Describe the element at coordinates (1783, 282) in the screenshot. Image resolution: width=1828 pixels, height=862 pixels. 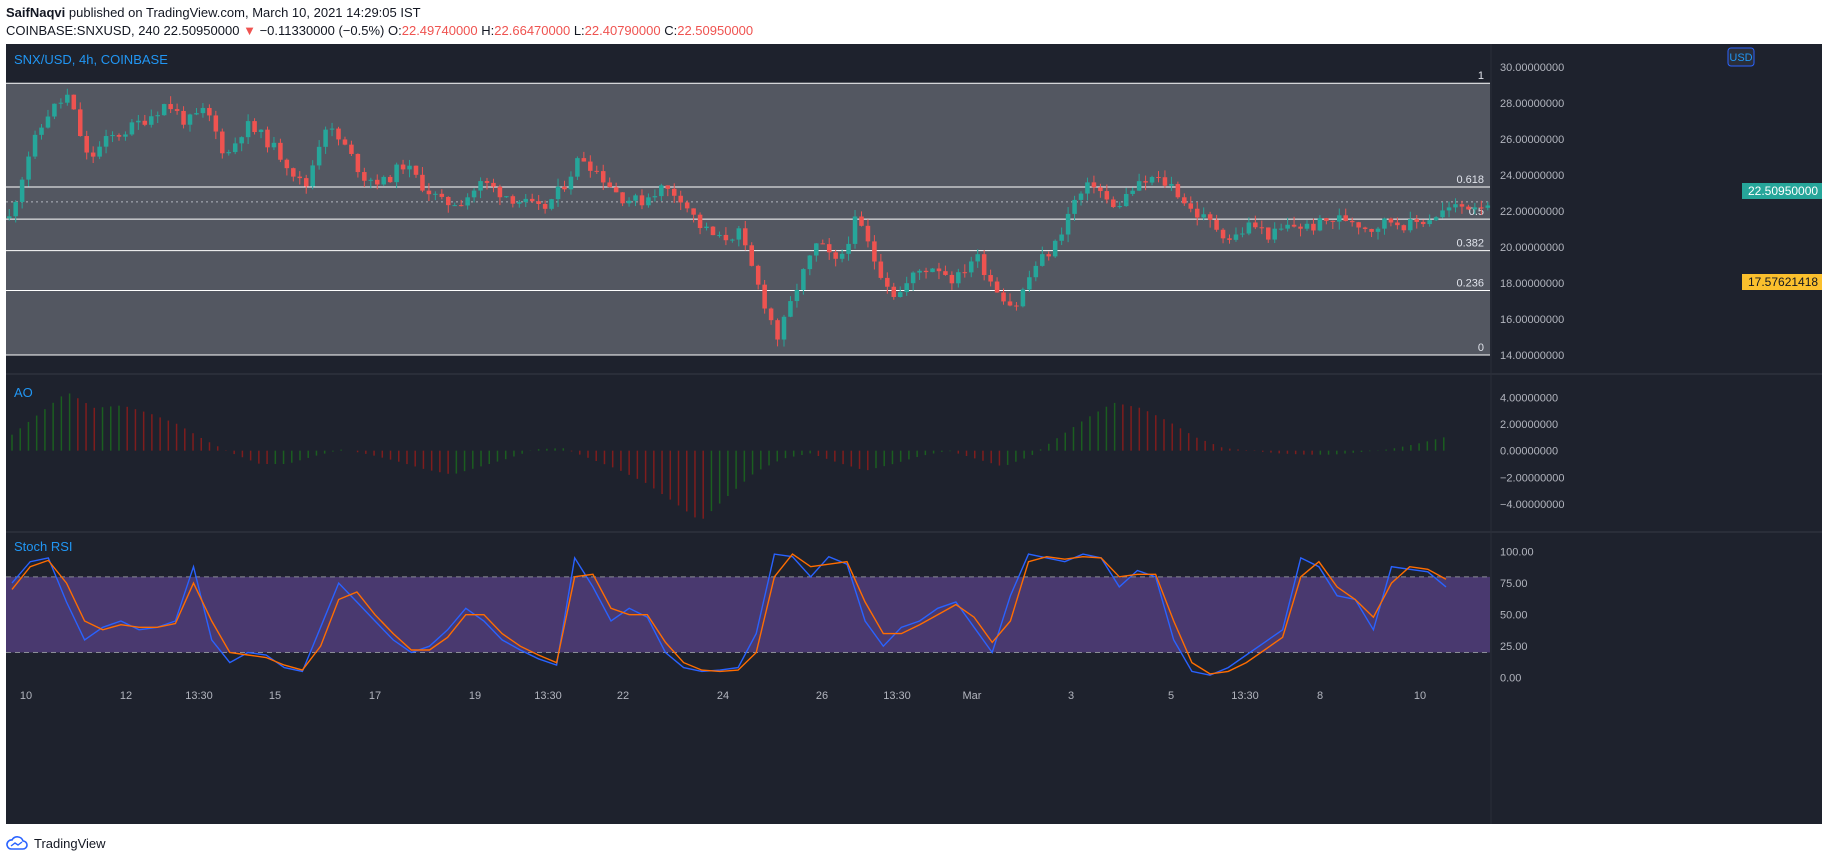
I see `fib-price-tag-text: 17.57621418` at that location.